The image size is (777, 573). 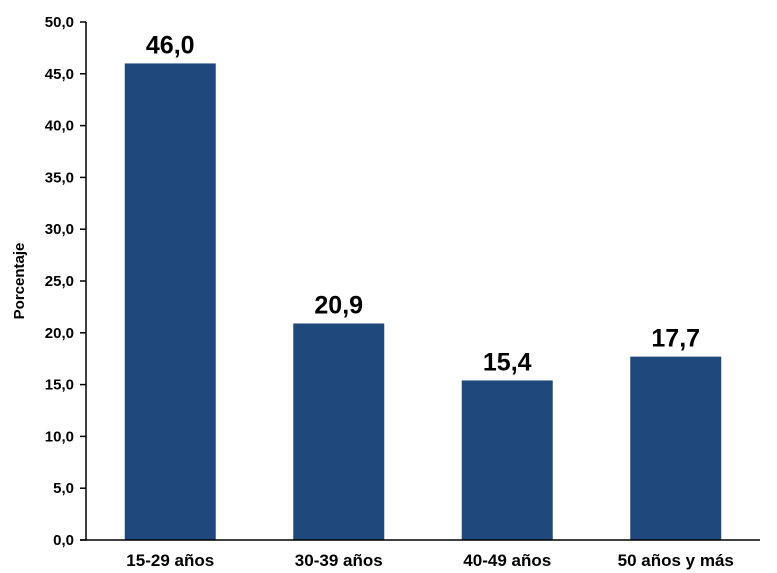 What do you see at coordinates (59, 22) in the screenshot?
I see `y-tick-label: 50,0` at bounding box center [59, 22].